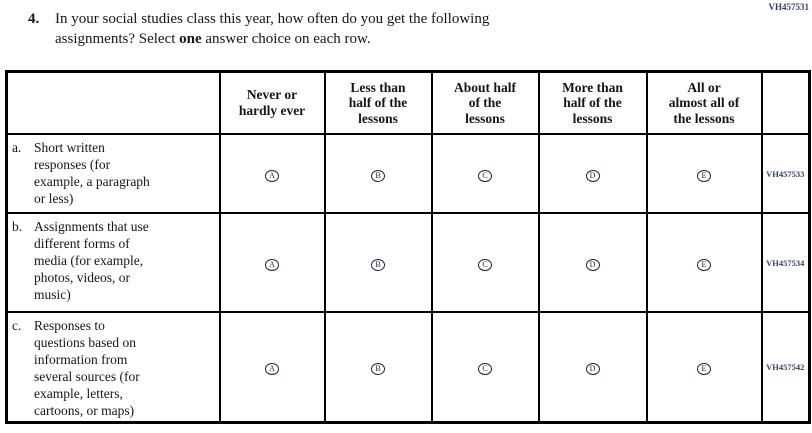  I want to click on row-letter: a., so click(17, 147).